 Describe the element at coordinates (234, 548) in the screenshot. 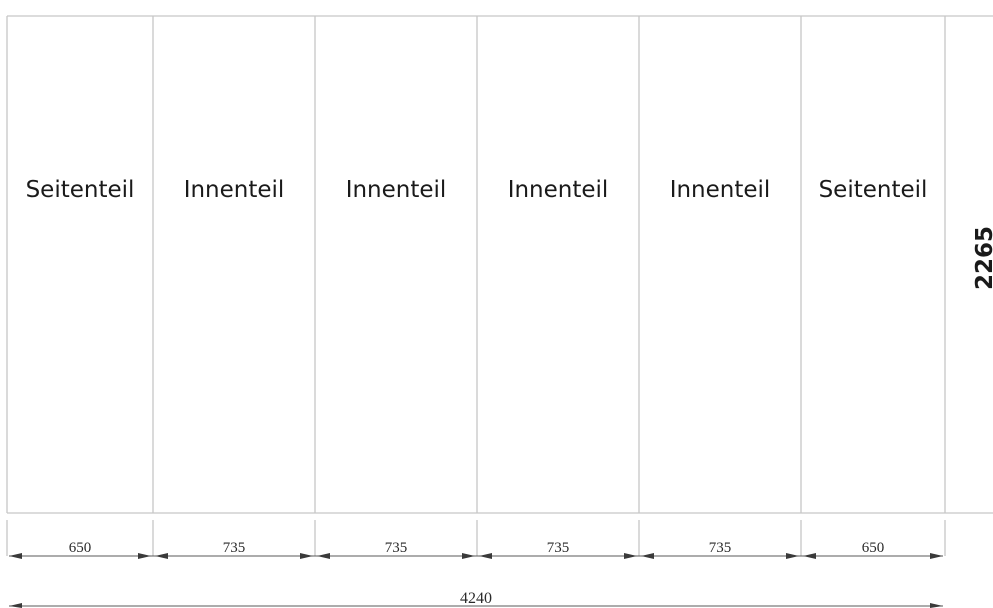

I see `panel-width-2: 735` at that location.